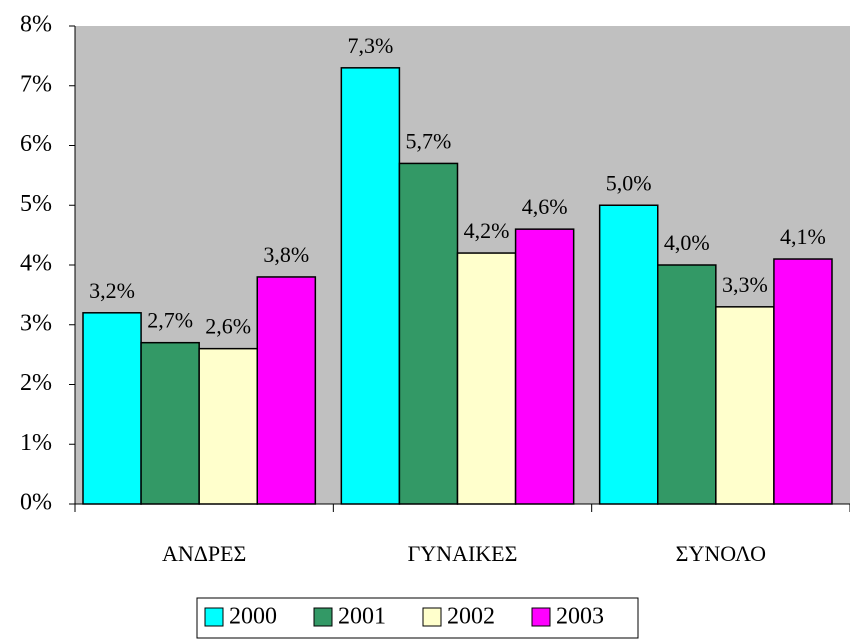 The image size is (850, 644). Describe the element at coordinates (362, 617) in the screenshot. I see `legend-label: 2001` at that location.